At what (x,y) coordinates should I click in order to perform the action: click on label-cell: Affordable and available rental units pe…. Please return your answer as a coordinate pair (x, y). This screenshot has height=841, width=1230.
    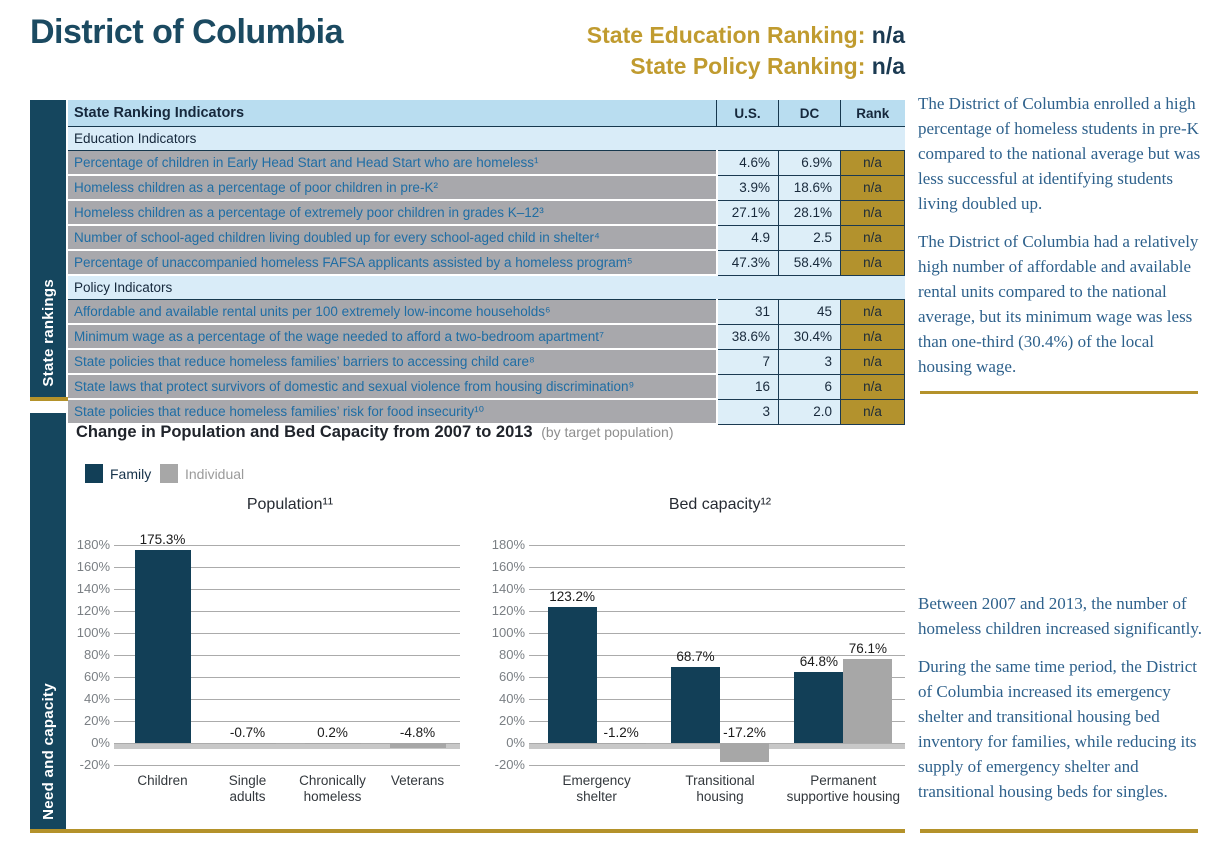
    Looking at the image, I should click on (393, 312).